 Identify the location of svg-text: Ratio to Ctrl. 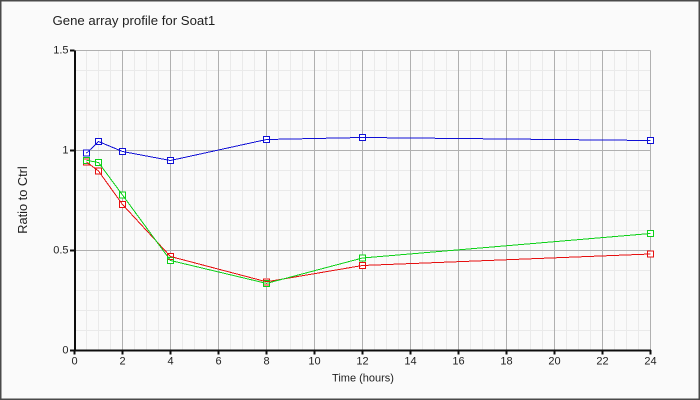
(22, 200).